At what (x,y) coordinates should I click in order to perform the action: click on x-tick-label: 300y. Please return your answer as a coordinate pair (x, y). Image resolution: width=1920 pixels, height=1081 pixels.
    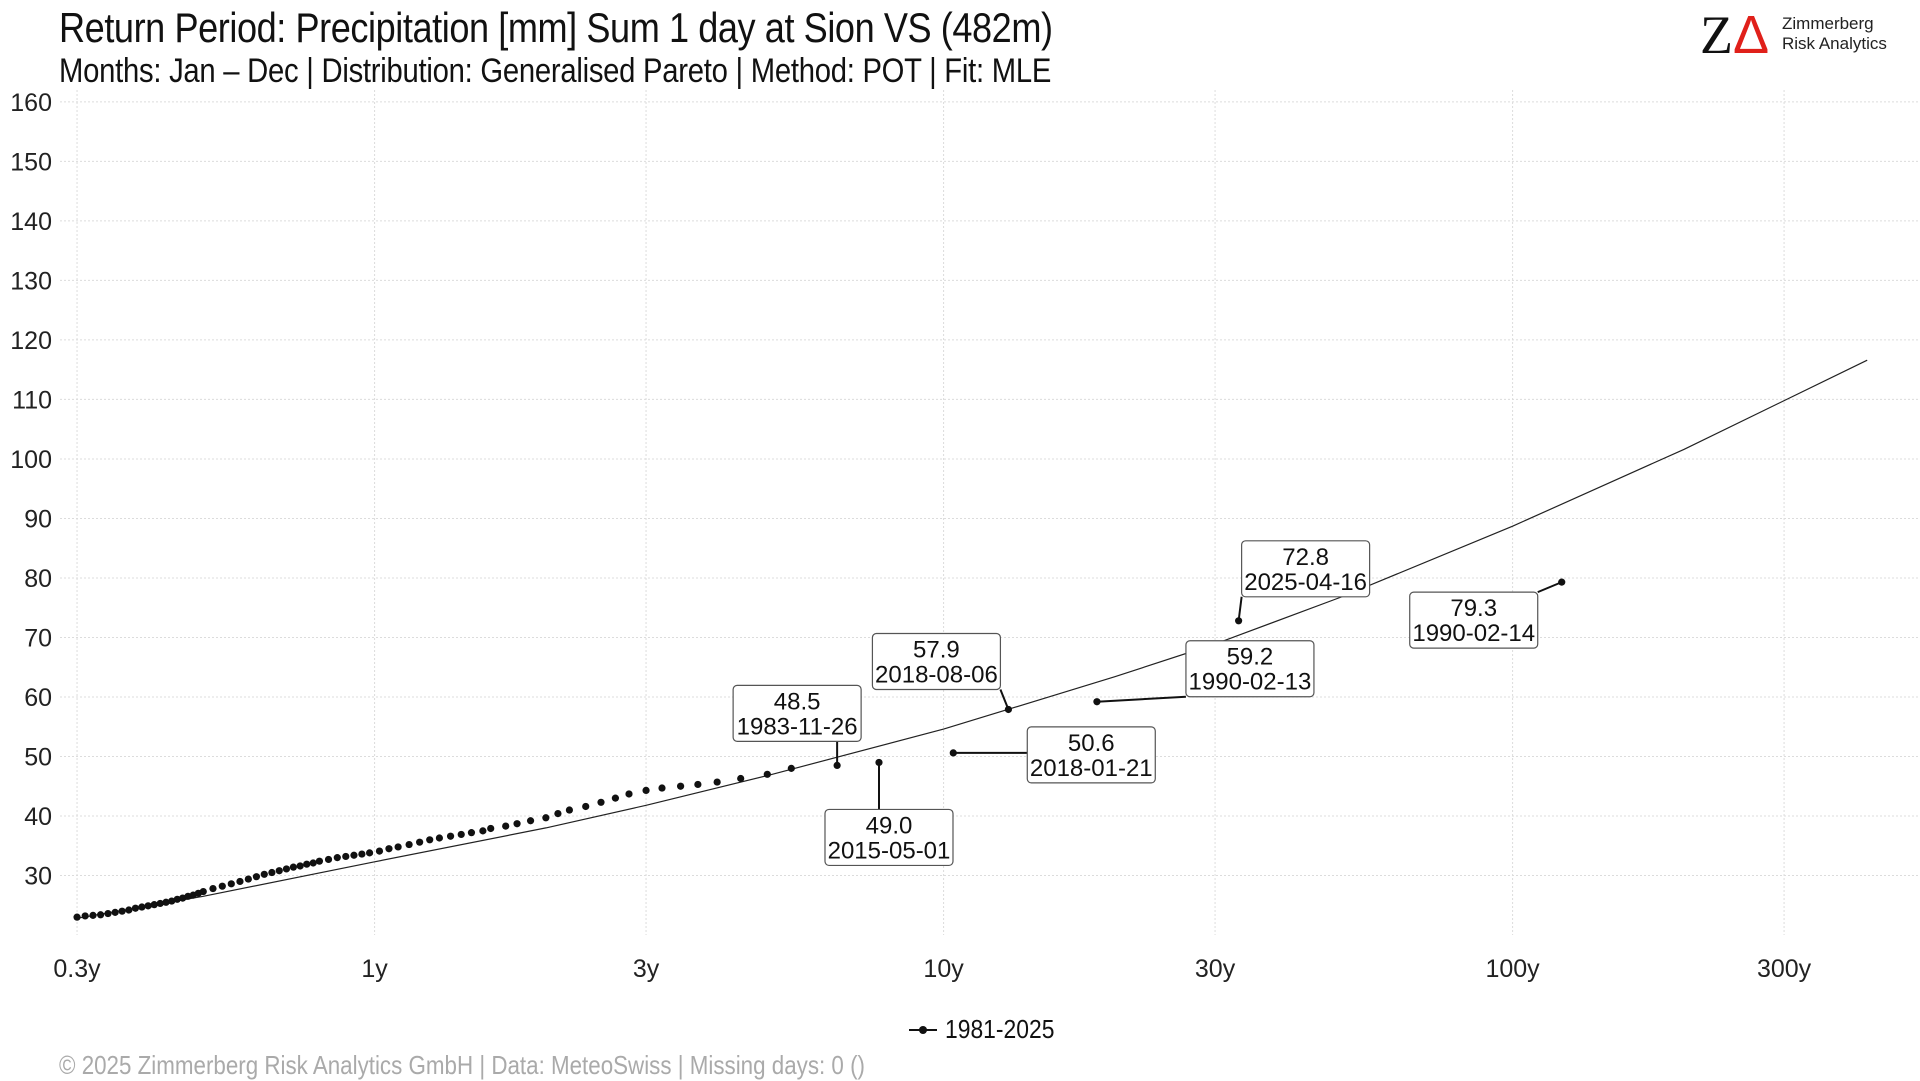
    Looking at the image, I should click on (1784, 969).